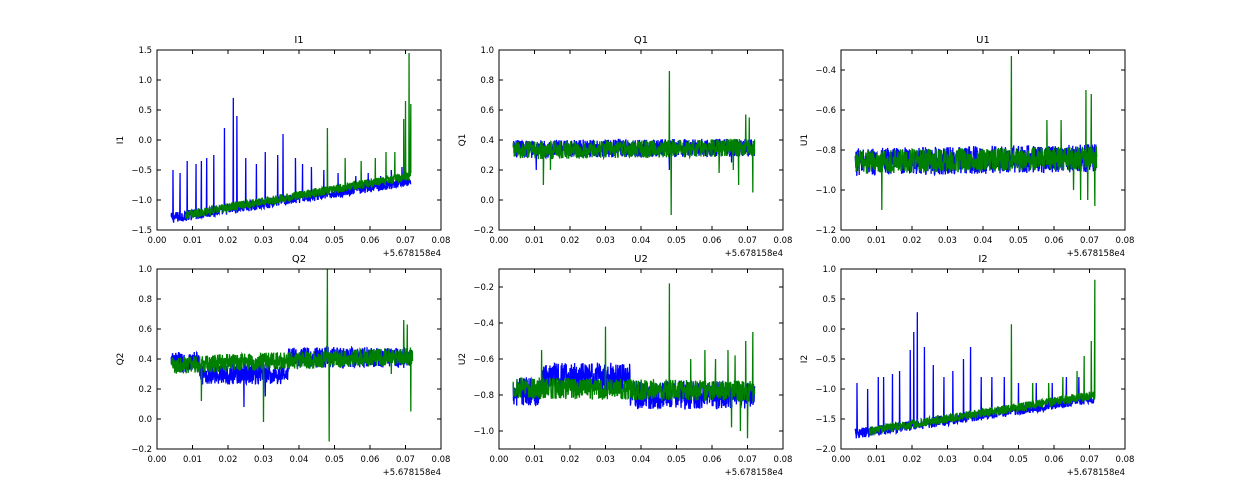 The width and height of the screenshot is (1250, 500). What do you see at coordinates (805, 359) in the screenshot?
I see `y-axis-label: I2` at bounding box center [805, 359].